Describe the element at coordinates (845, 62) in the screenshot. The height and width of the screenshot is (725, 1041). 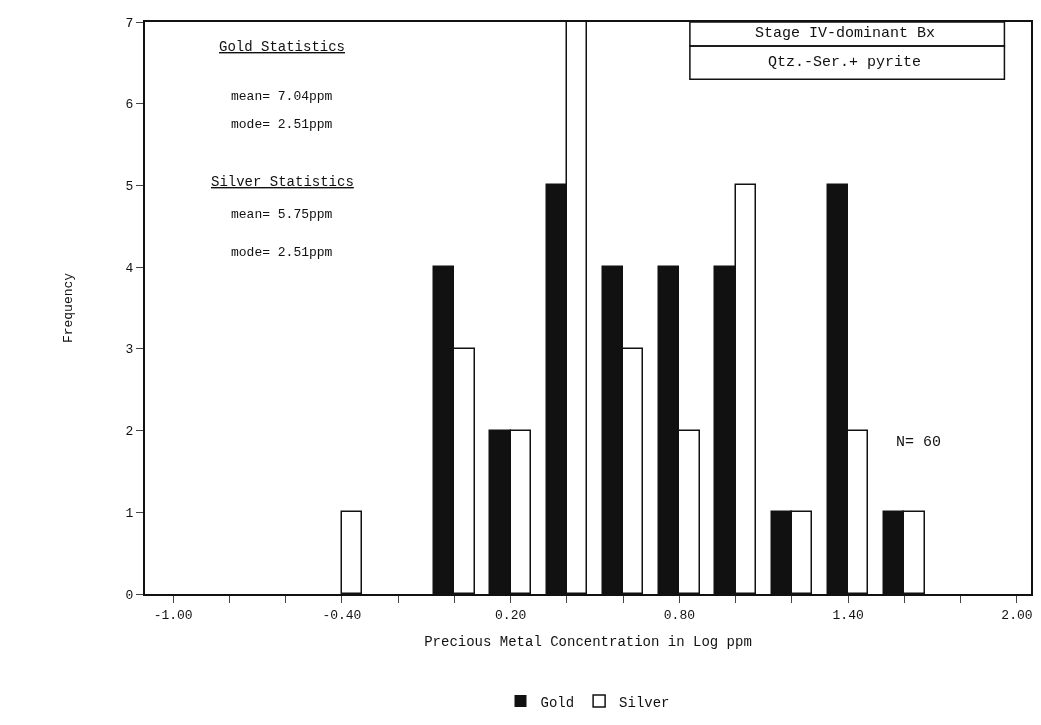
I see `annotation: Qtz.-Ser.+ pyrite` at that location.